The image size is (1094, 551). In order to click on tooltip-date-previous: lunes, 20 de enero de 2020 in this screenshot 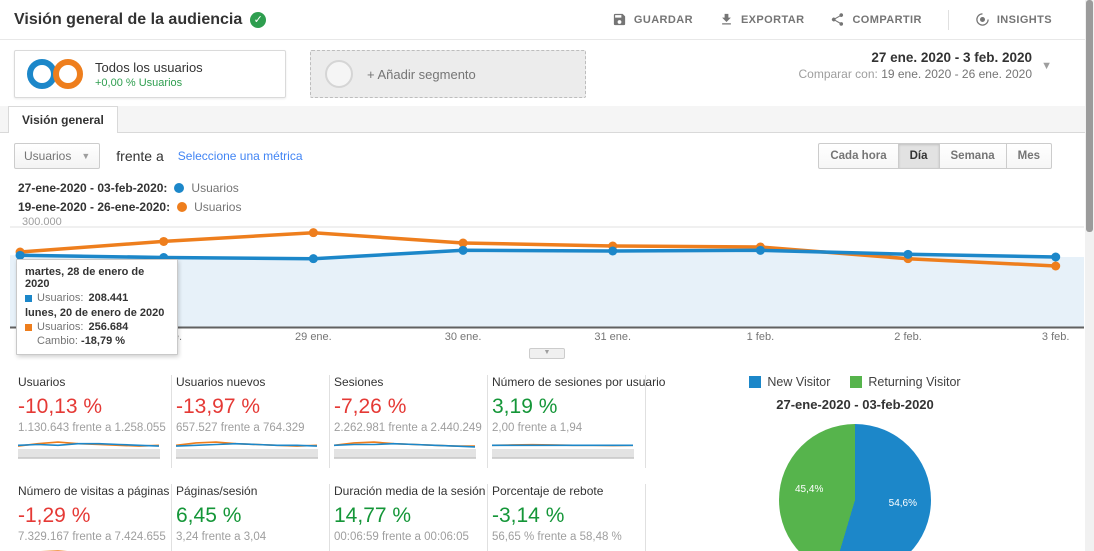, I will do `click(95, 313)`.